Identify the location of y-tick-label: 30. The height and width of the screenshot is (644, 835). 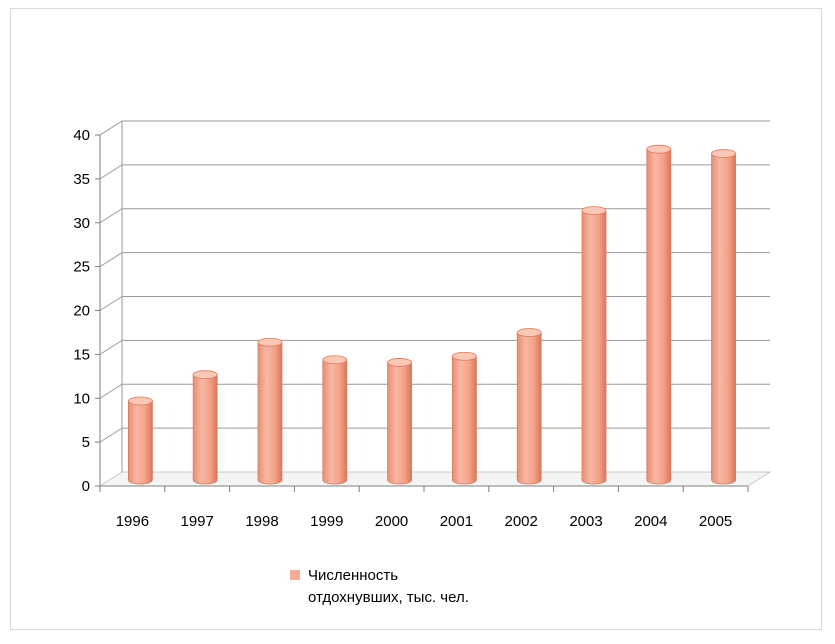
(81, 223).